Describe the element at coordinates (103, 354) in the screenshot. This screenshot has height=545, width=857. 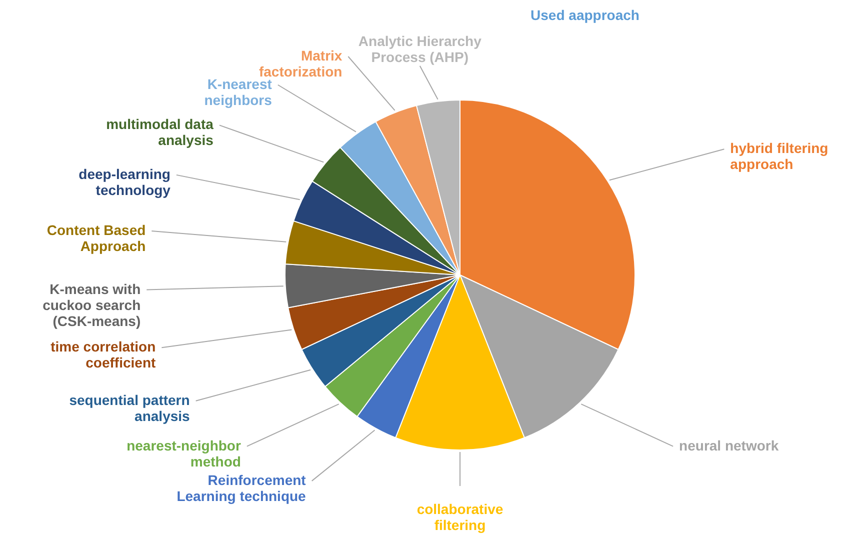
I see `slice-label: time correlation coefficient` at that location.